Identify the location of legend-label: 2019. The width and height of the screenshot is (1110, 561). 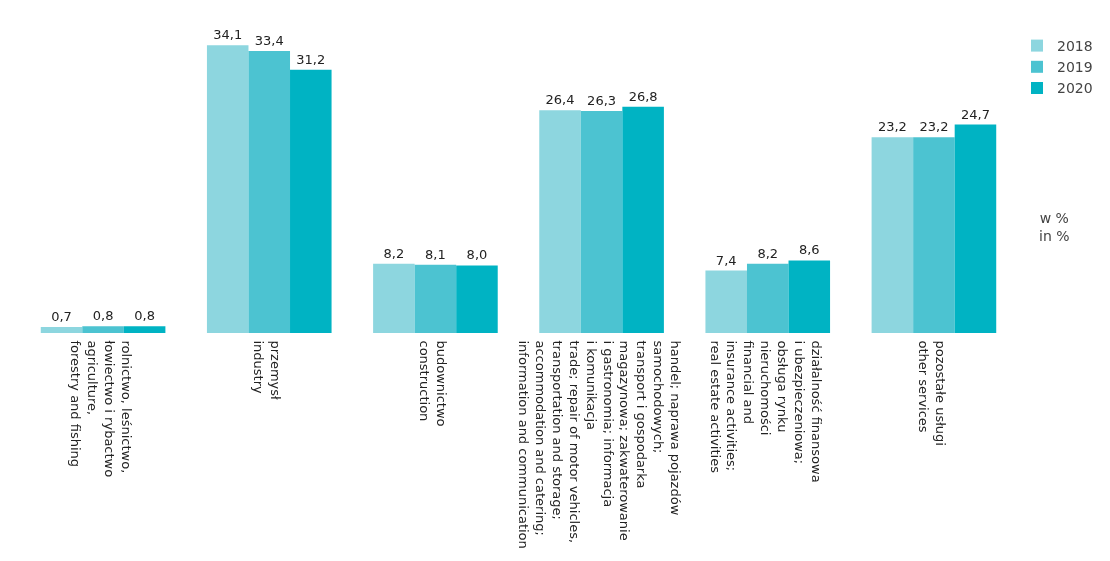
(1075, 67).